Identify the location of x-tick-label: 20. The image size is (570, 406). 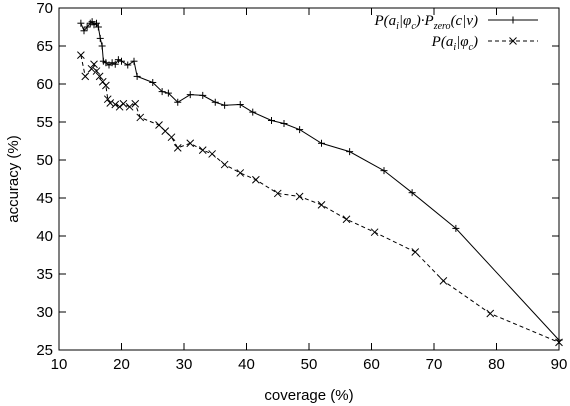
(121, 364).